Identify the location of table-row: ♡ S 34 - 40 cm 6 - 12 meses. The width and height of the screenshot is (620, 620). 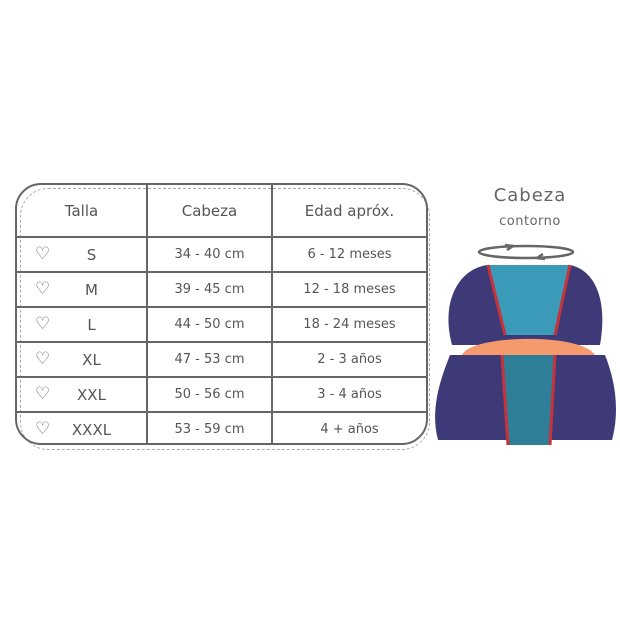
(221, 253).